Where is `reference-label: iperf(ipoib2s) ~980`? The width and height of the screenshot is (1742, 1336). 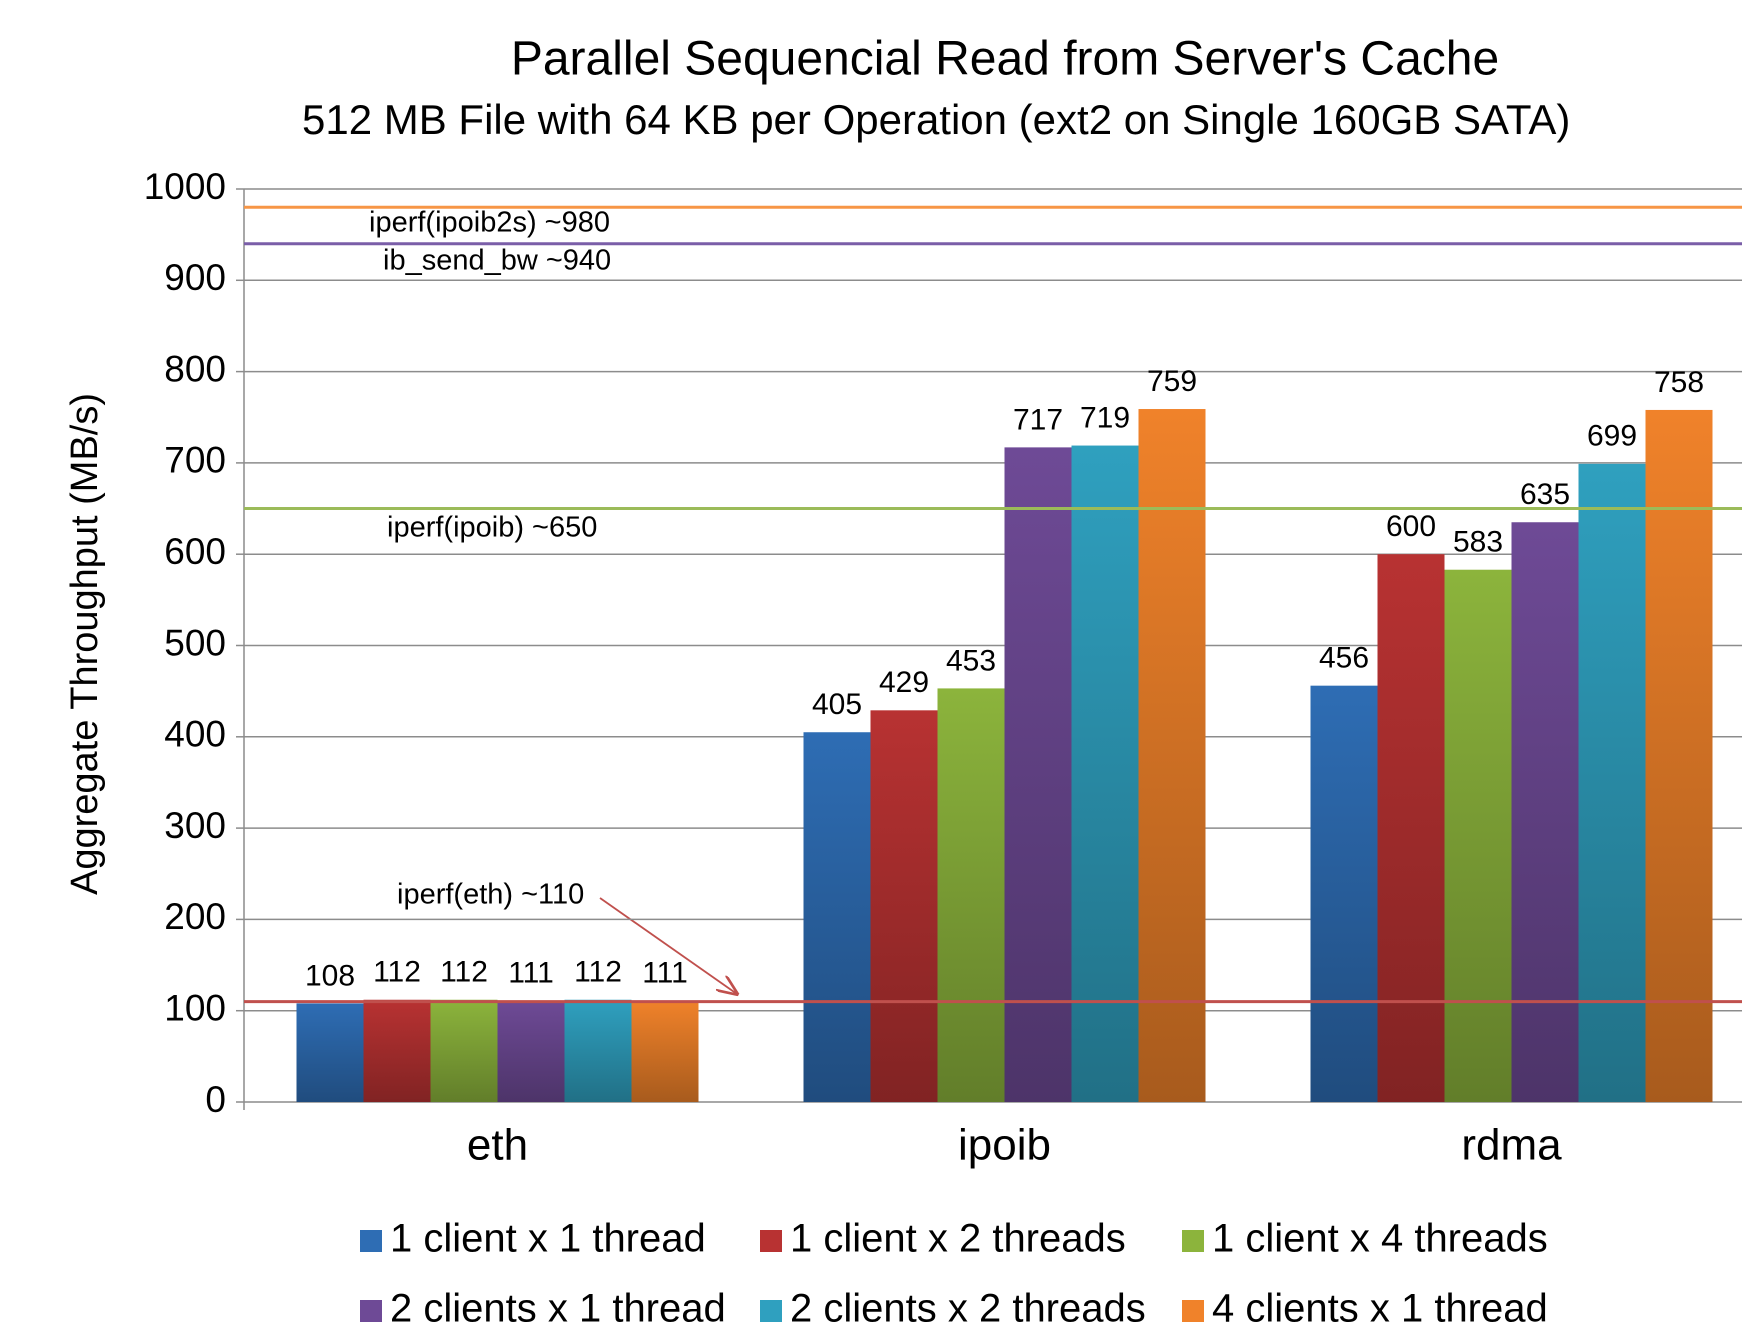 reference-label: iperf(ipoib2s) ~980 is located at coordinates (489, 223).